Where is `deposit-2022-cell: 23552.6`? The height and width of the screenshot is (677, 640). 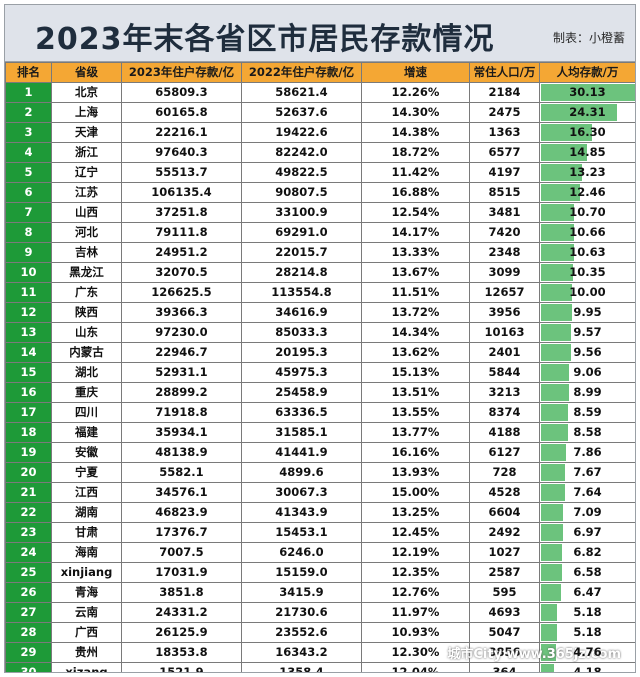
deposit-2022-cell: 23552.6 is located at coordinates (301, 632).